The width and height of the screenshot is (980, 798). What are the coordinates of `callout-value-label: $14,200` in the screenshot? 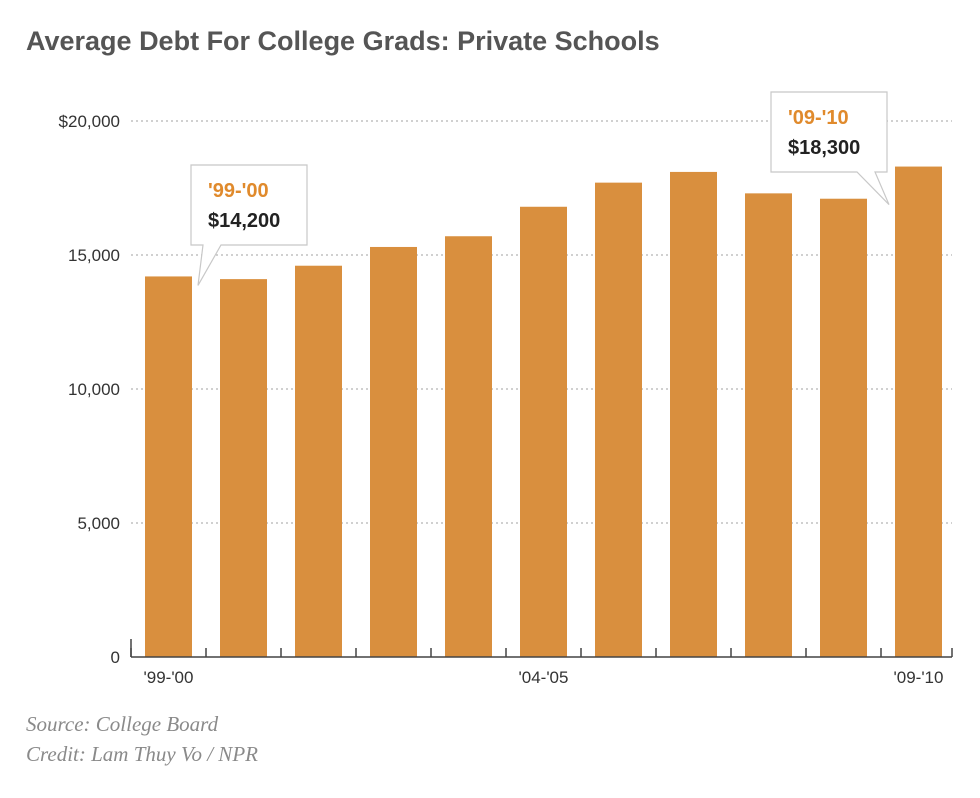 It's located at (244, 221).